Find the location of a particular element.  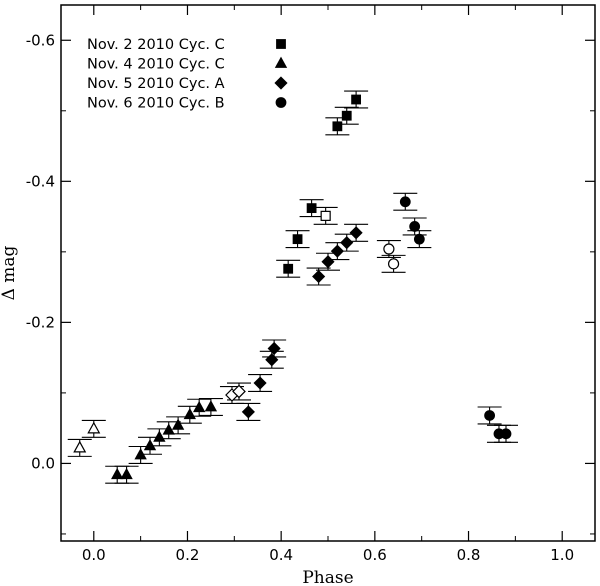

y-tick-label: -0.4 is located at coordinates (40, 181).